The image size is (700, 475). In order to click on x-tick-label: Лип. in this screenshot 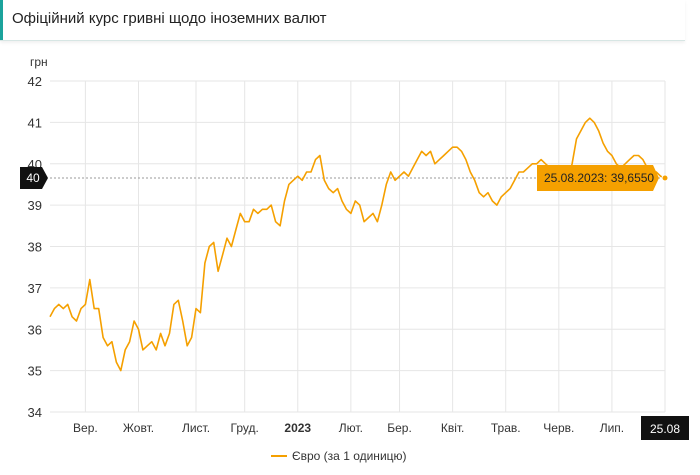, I will do `click(612, 428)`.